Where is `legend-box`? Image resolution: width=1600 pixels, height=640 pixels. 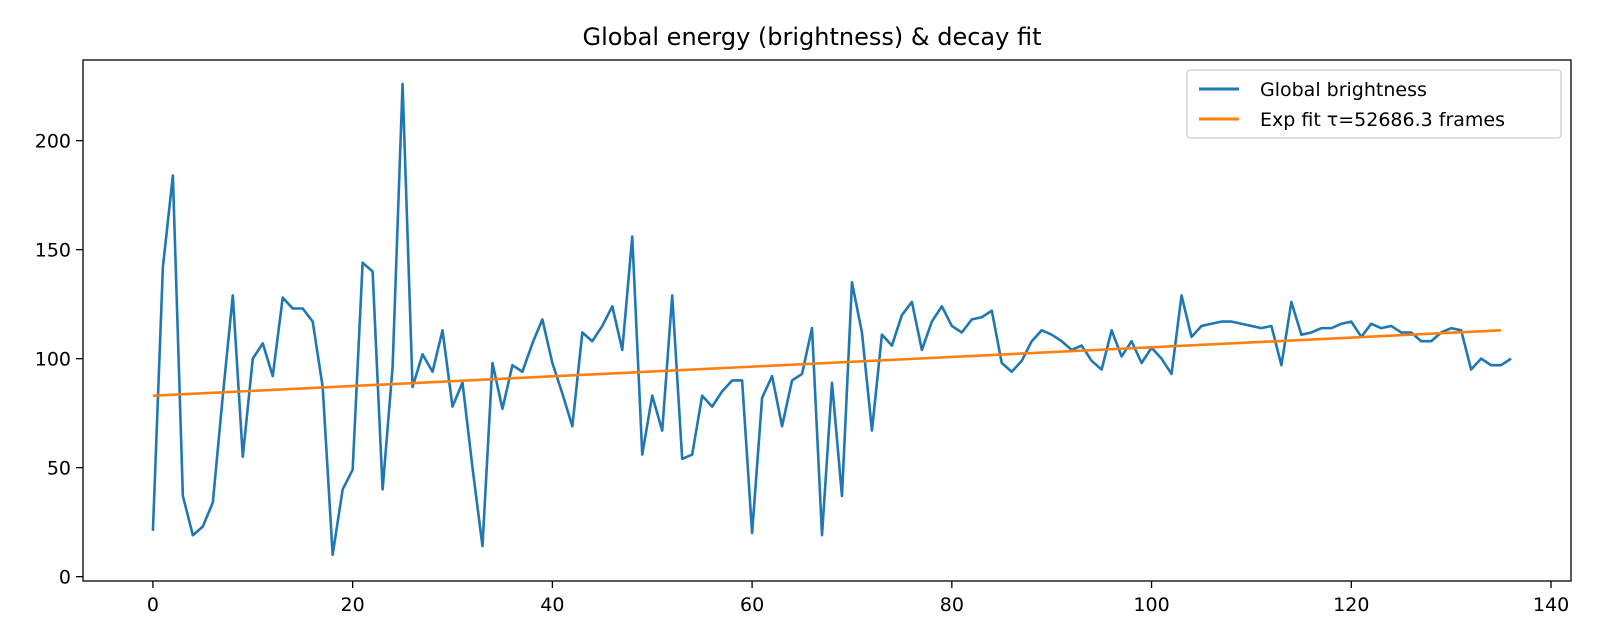
legend-box is located at coordinates (1374, 104).